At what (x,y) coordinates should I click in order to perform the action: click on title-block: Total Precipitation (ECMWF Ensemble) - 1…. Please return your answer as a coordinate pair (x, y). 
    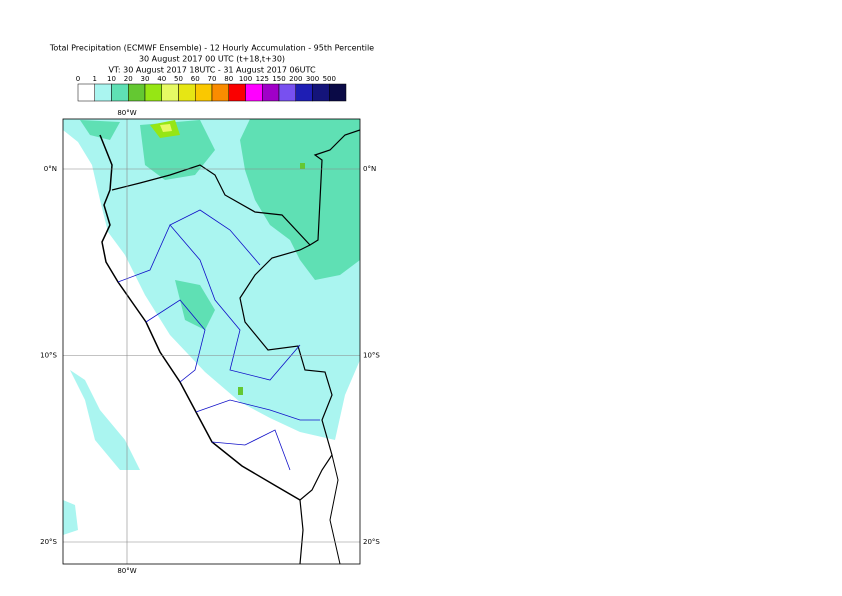
    Looking at the image, I should click on (211, 59).